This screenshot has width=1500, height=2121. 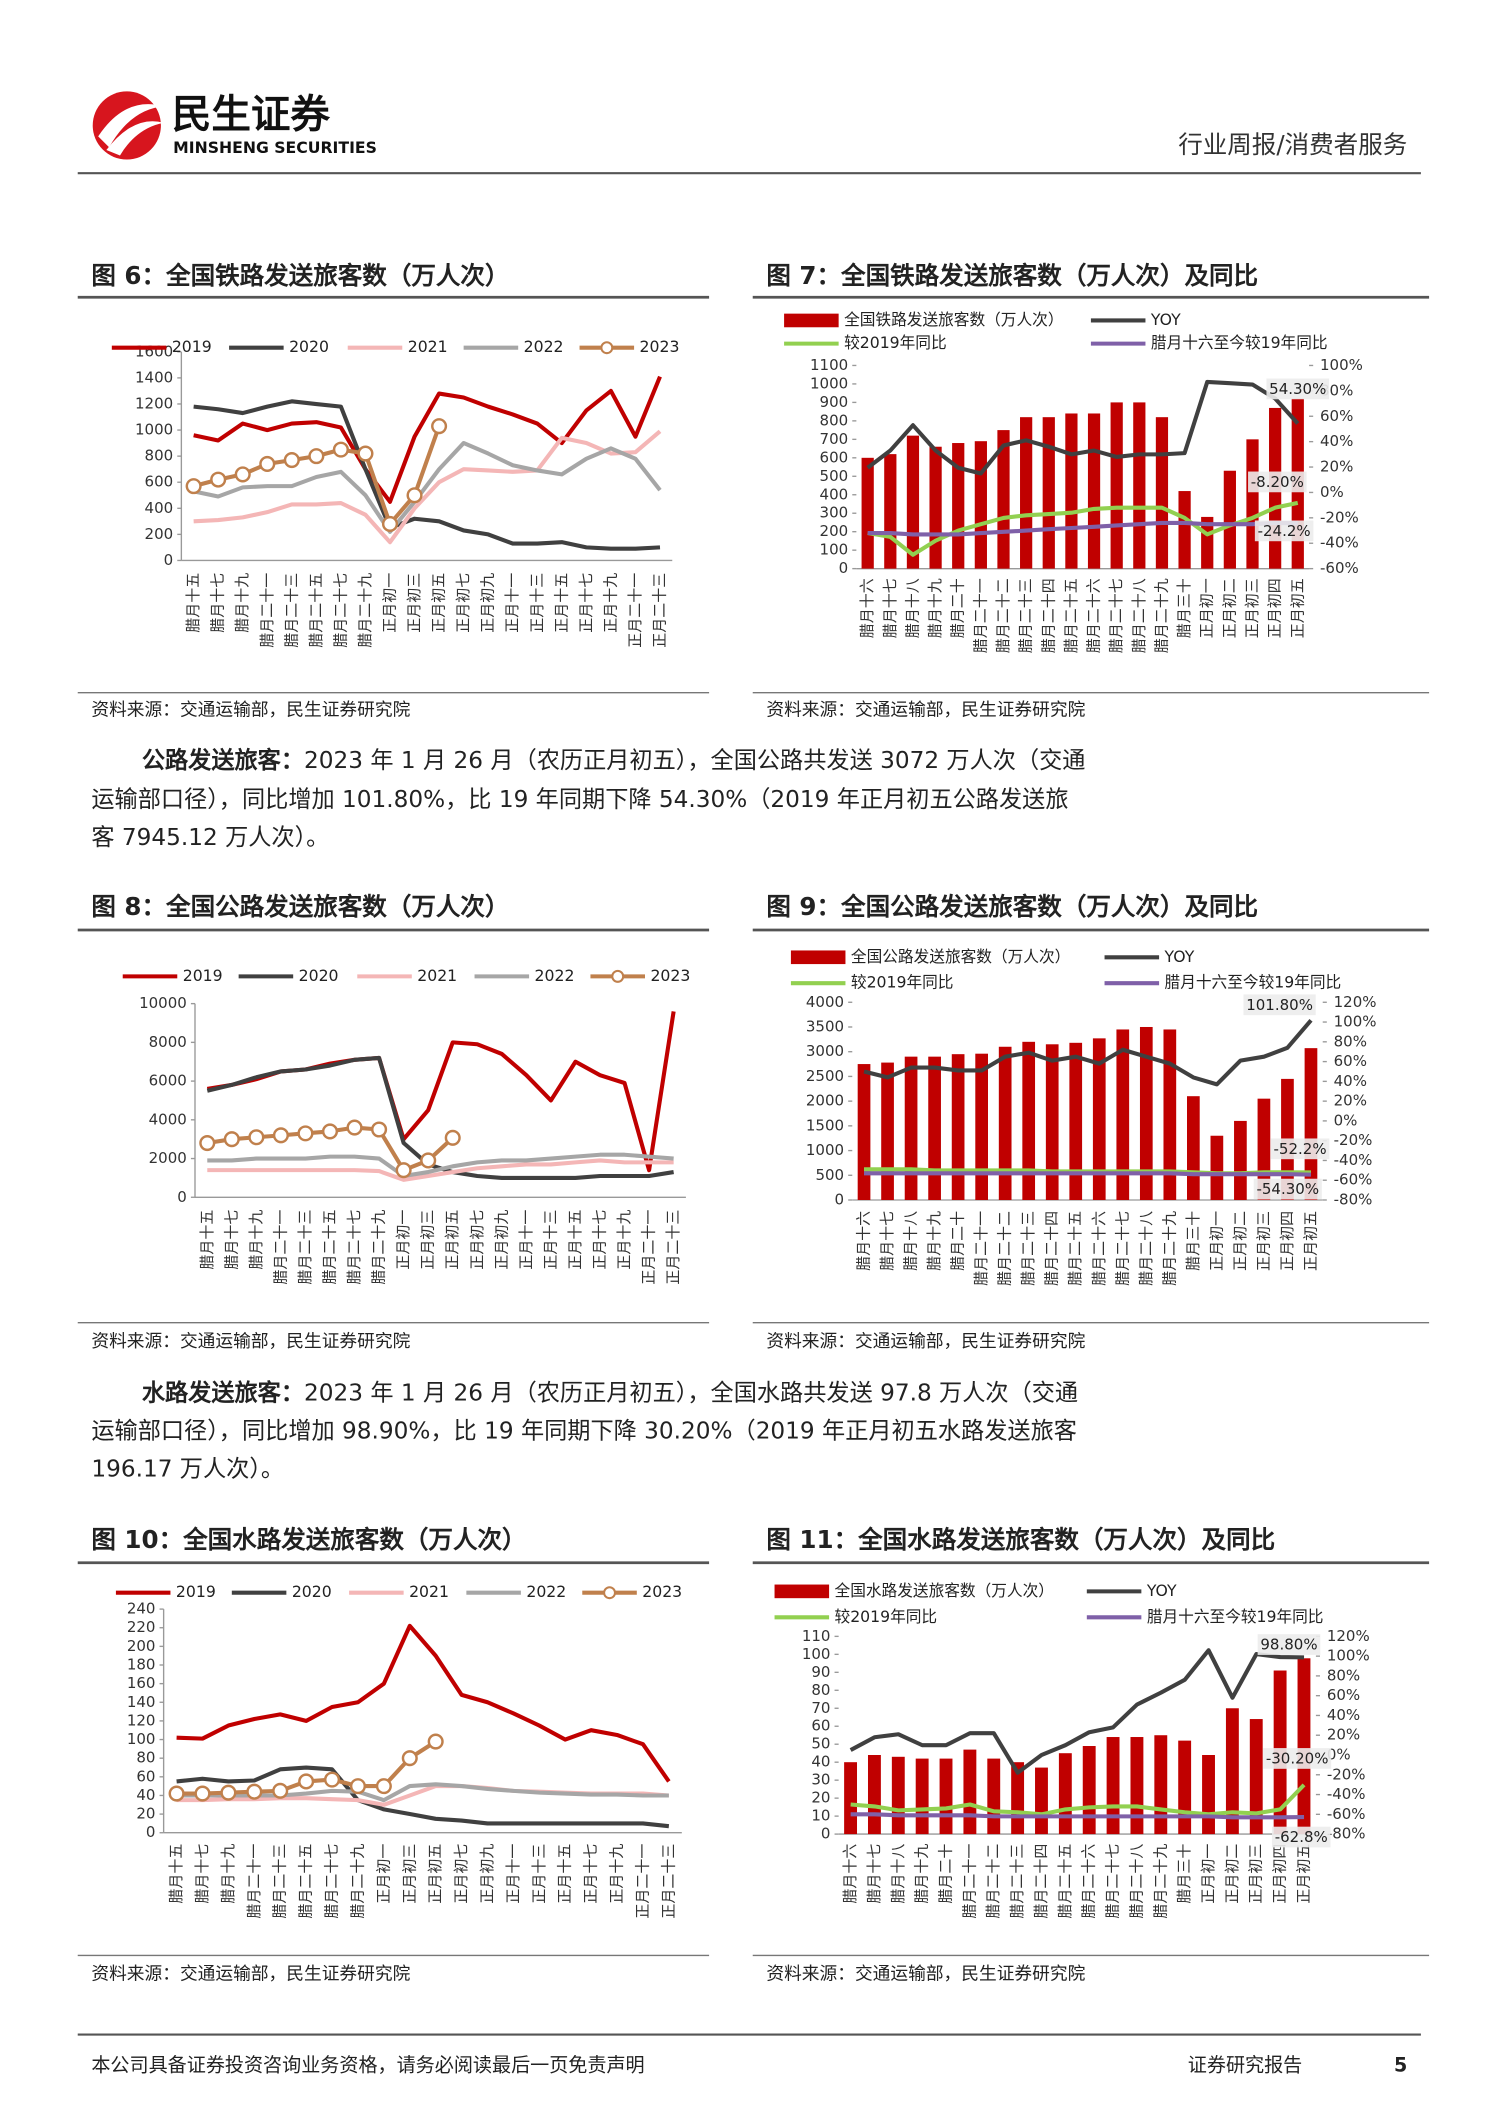 I want to click on page-number: 5, so click(x=1400, y=2064).